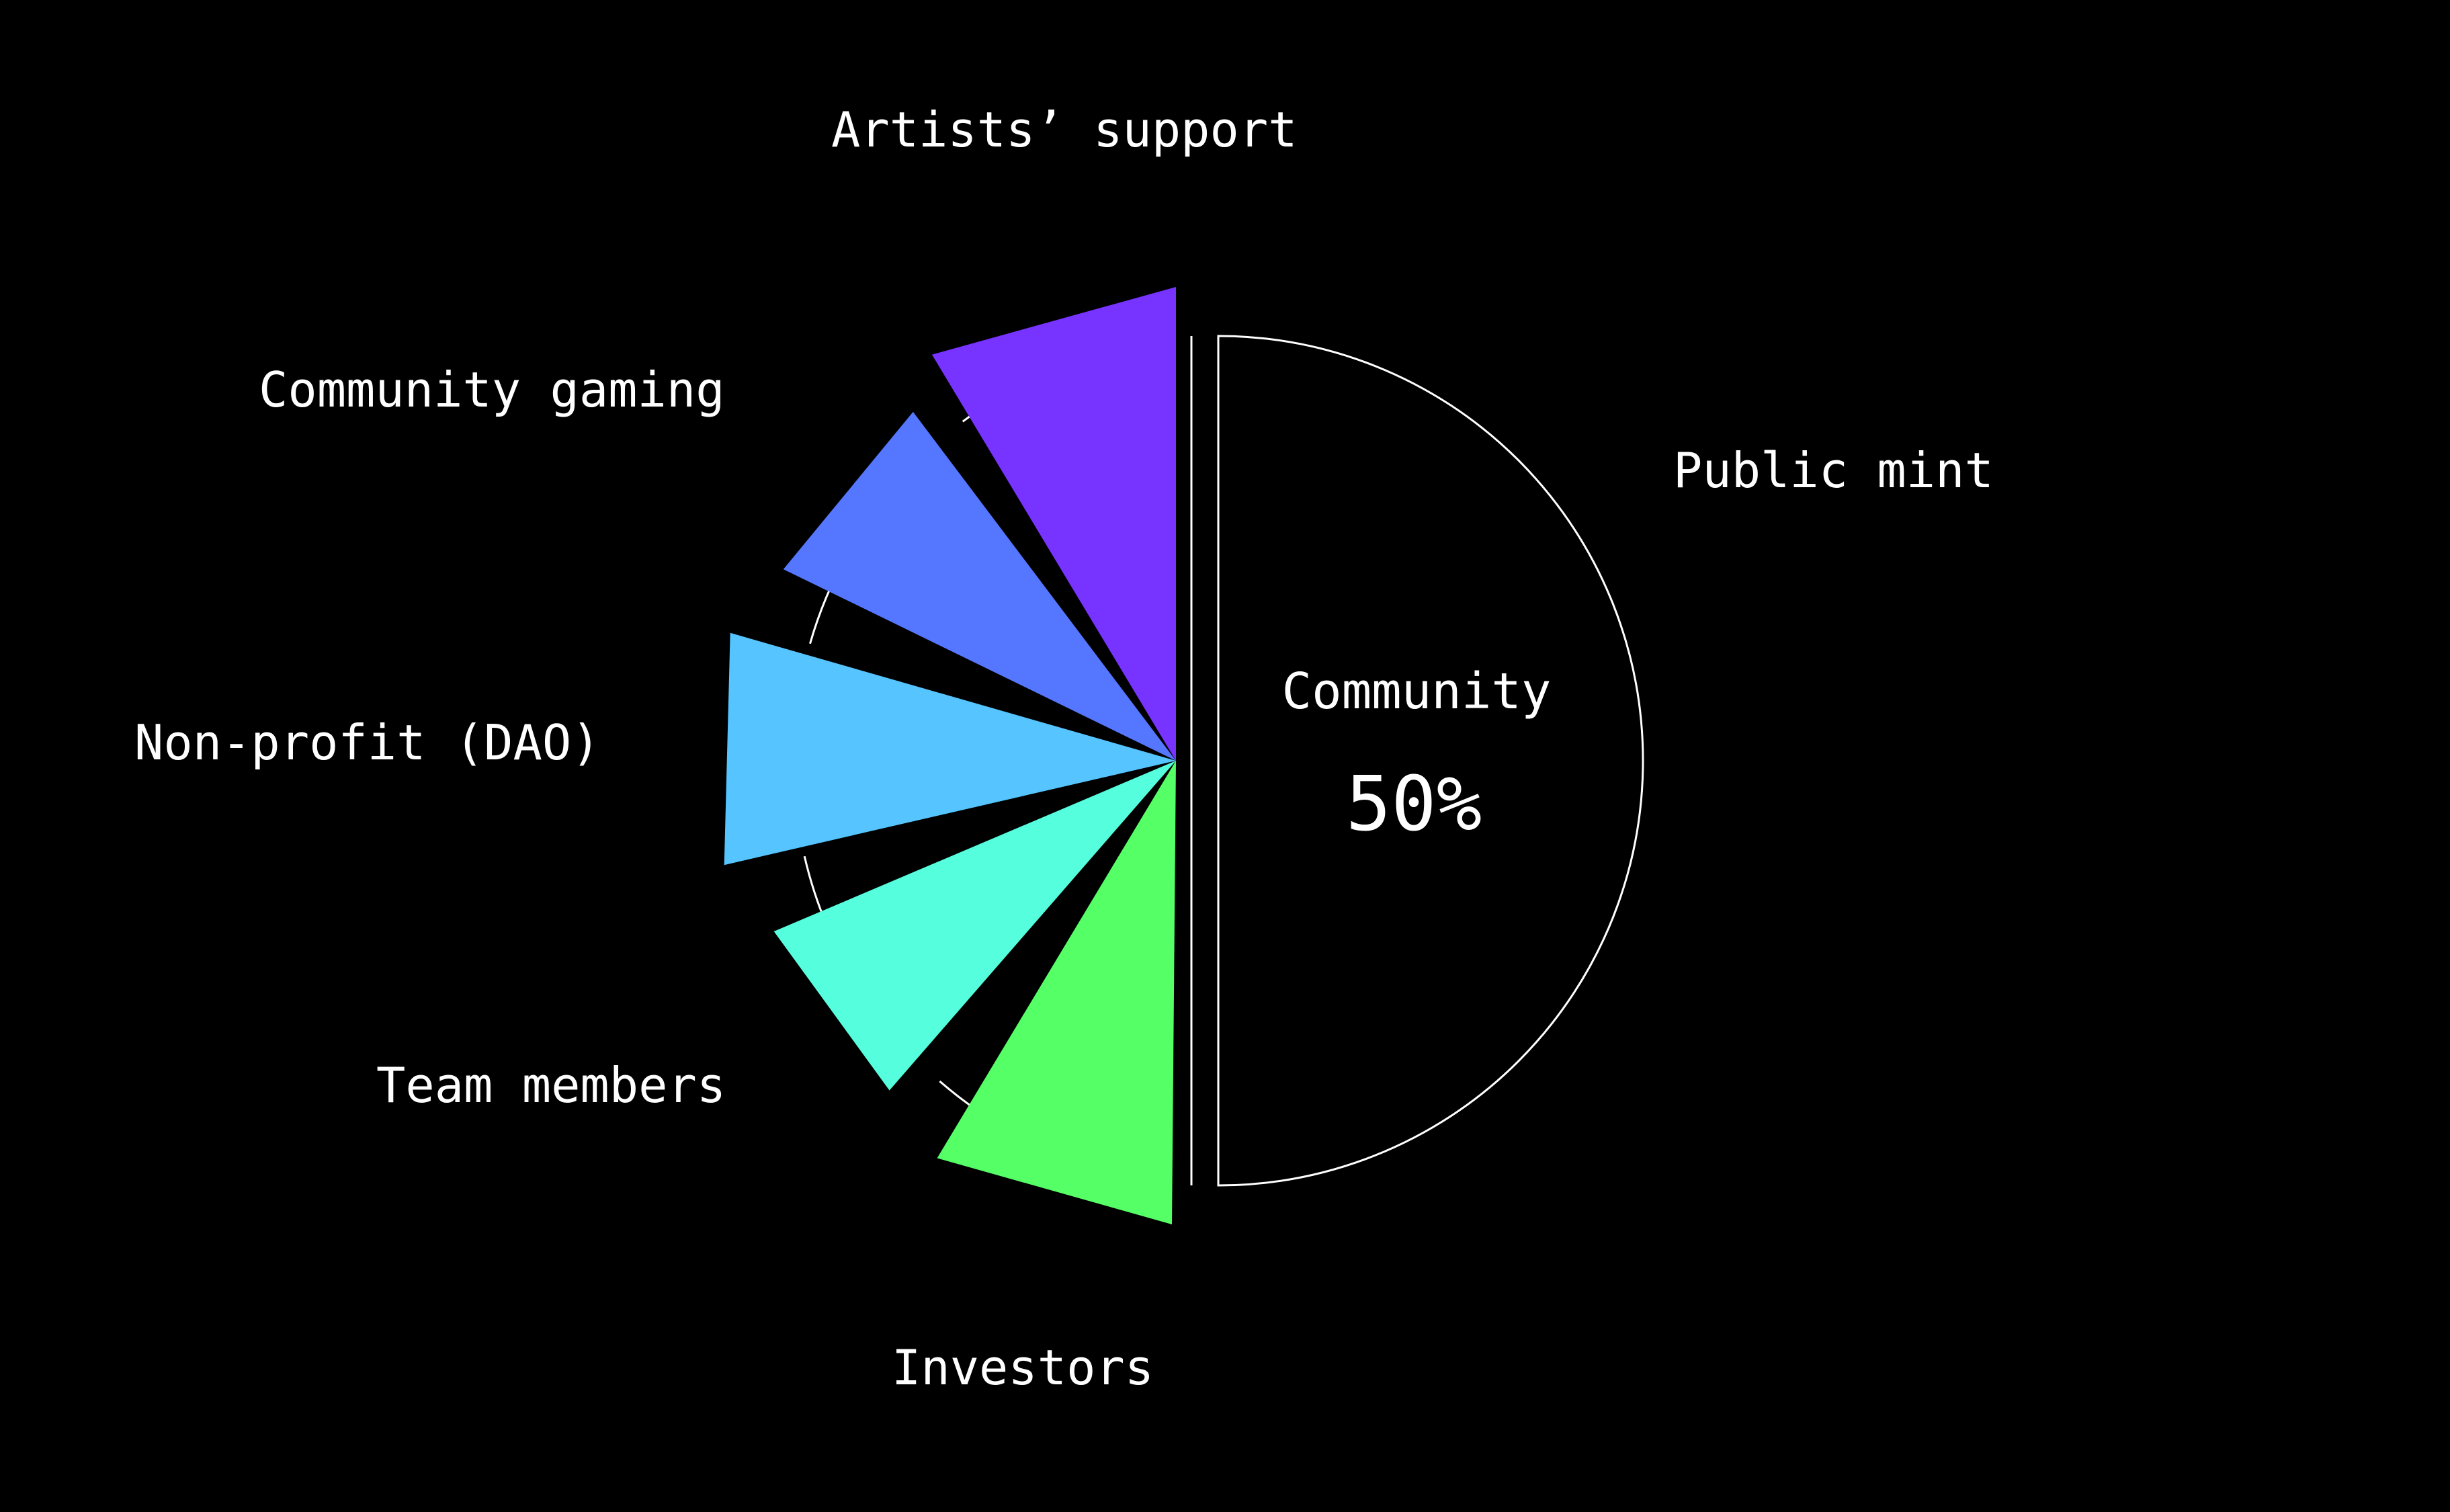 This screenshot has height=1512, width=2450. Describe the element at coordinates (492, 390) in the screenshot. I see `label-community-gaming: Community gaming` at that location.